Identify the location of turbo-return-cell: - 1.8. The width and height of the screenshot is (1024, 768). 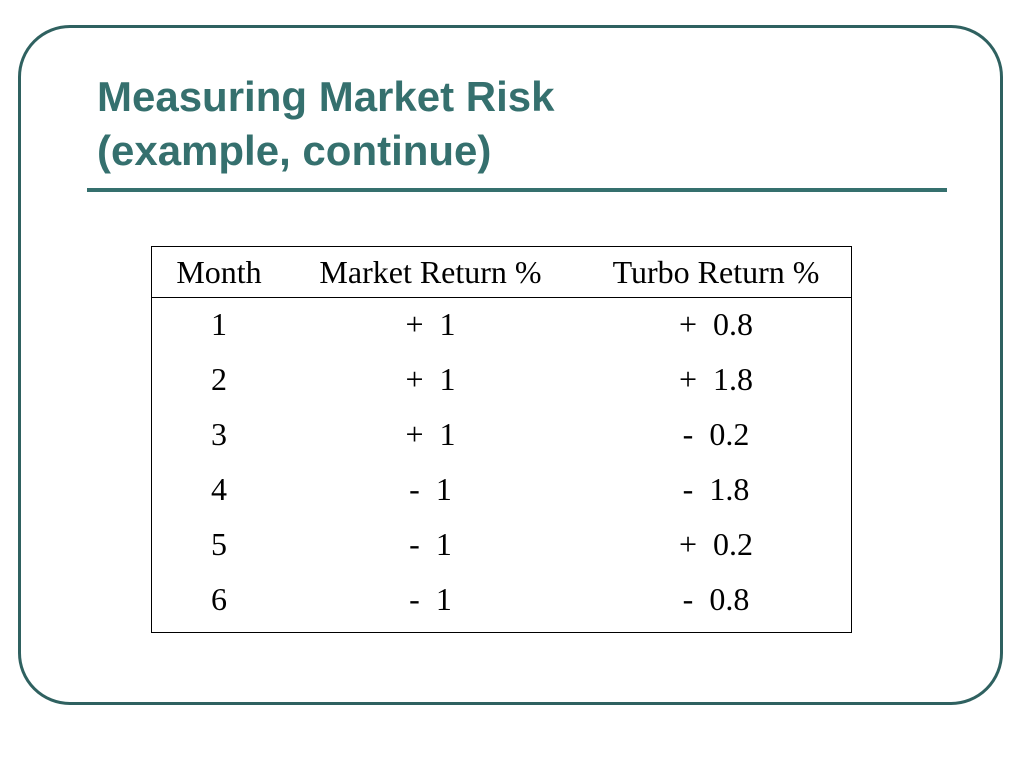
(716, 489).